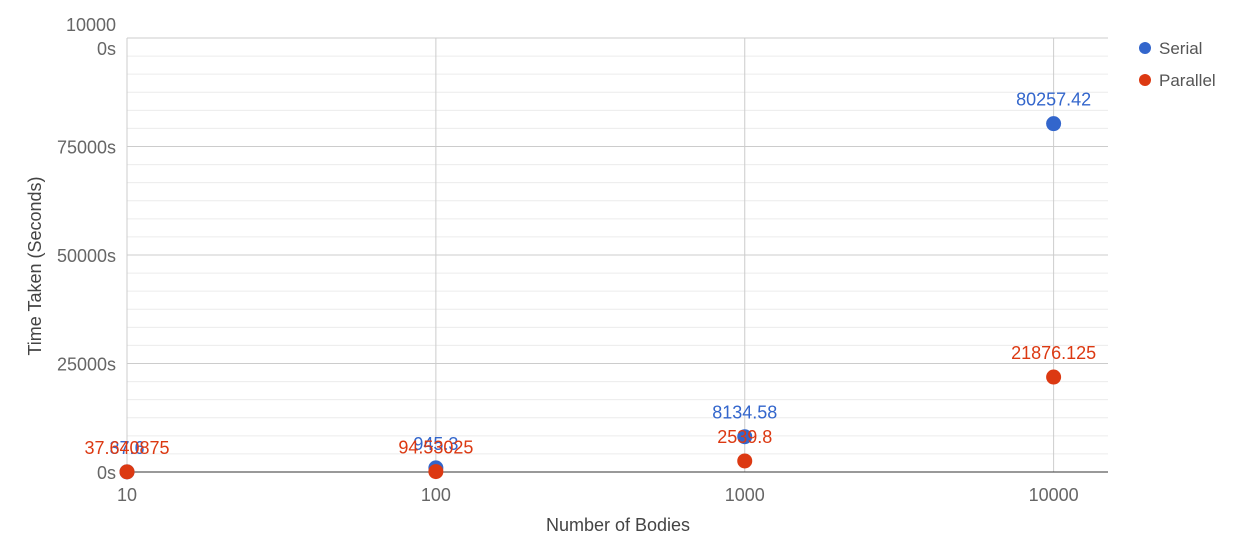 The width and height of the screenshot is (1246, 546). Describe the element at coordinates (1053, 100) in the screenshot. I see `data-label-serial: 80257.42` at that location.